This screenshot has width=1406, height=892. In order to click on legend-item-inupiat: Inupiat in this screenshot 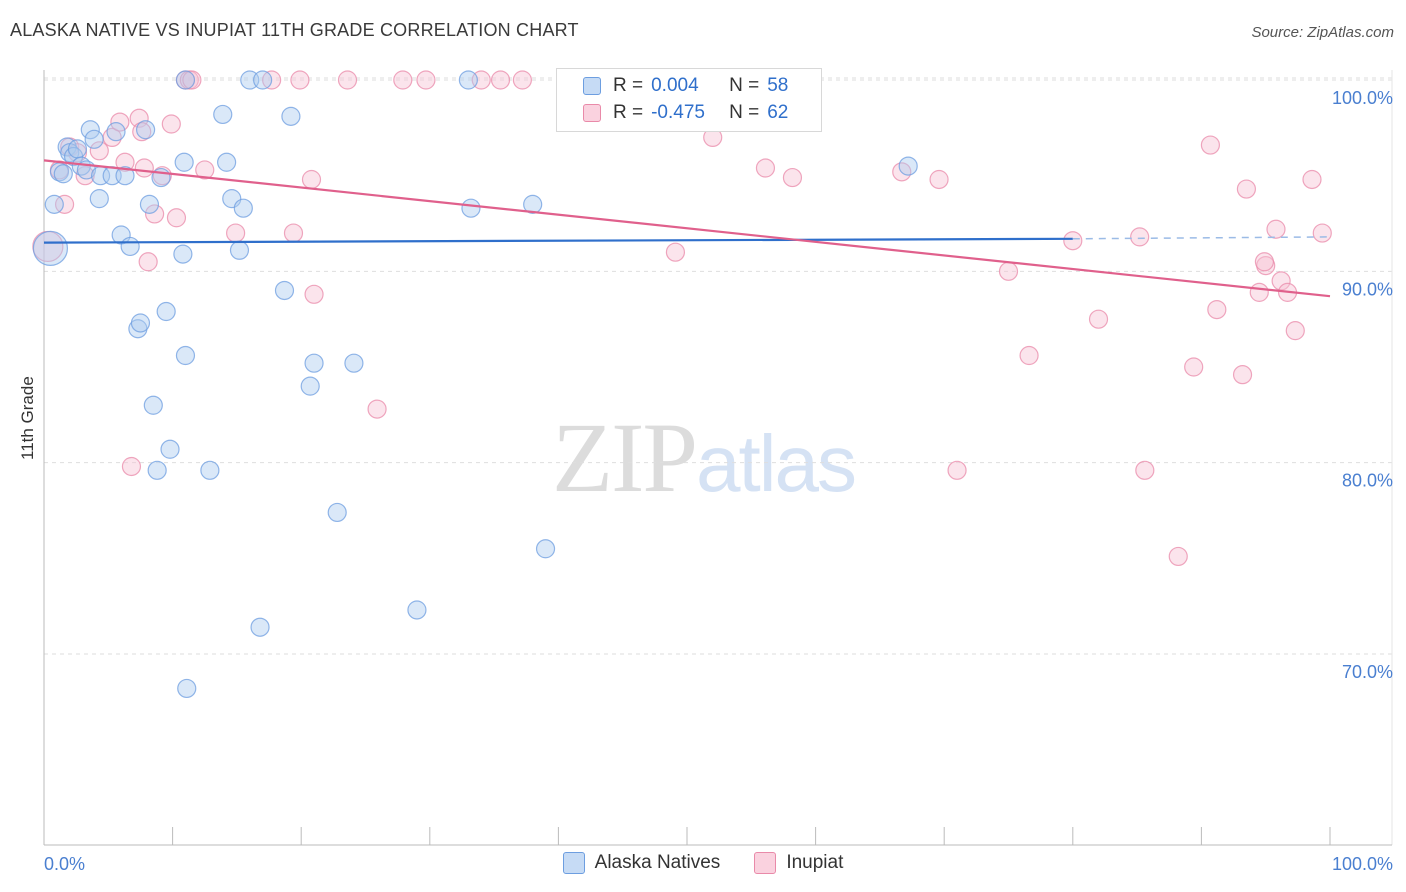, I will do `click(798, 863)`.